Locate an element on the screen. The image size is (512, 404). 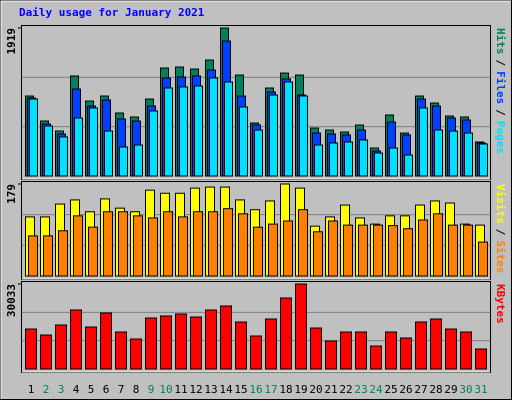
x-tick-label: 6 is located at coordinates (106, 389).